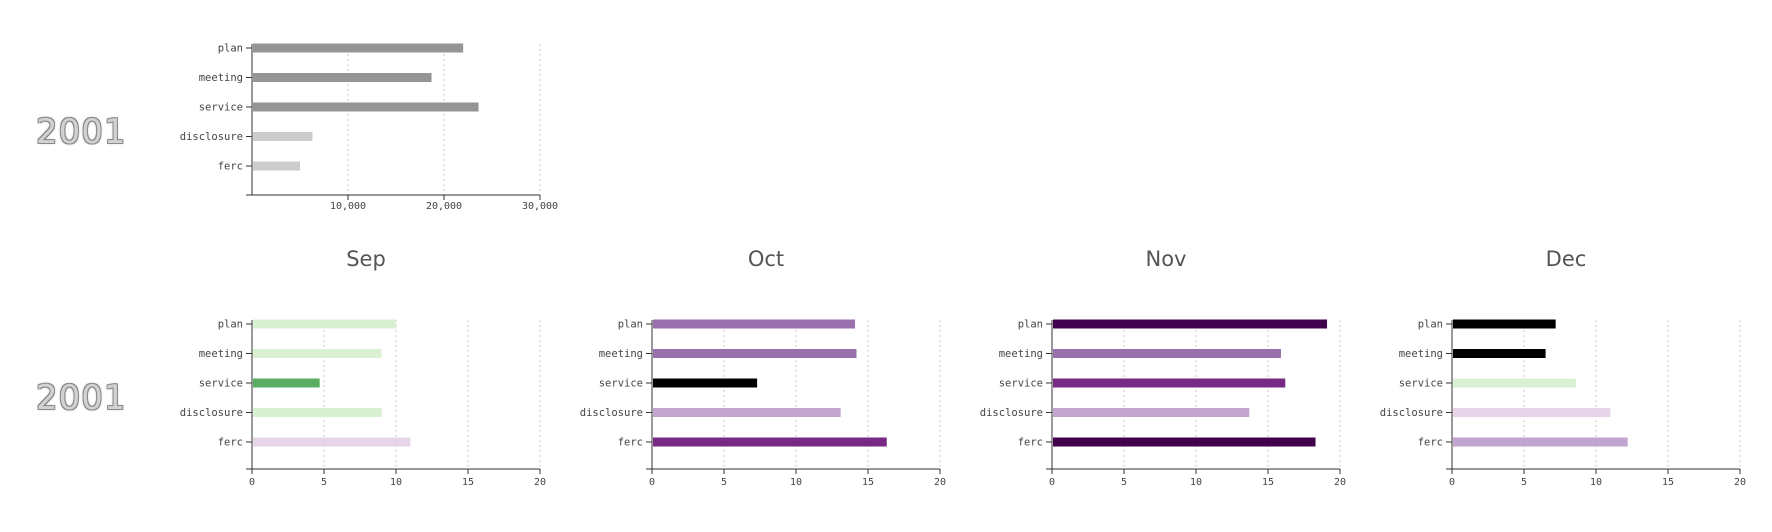  Describe the element at coordinates (444, 206) in the screenshot. I see `x-tick-label: 20,000` at that location.